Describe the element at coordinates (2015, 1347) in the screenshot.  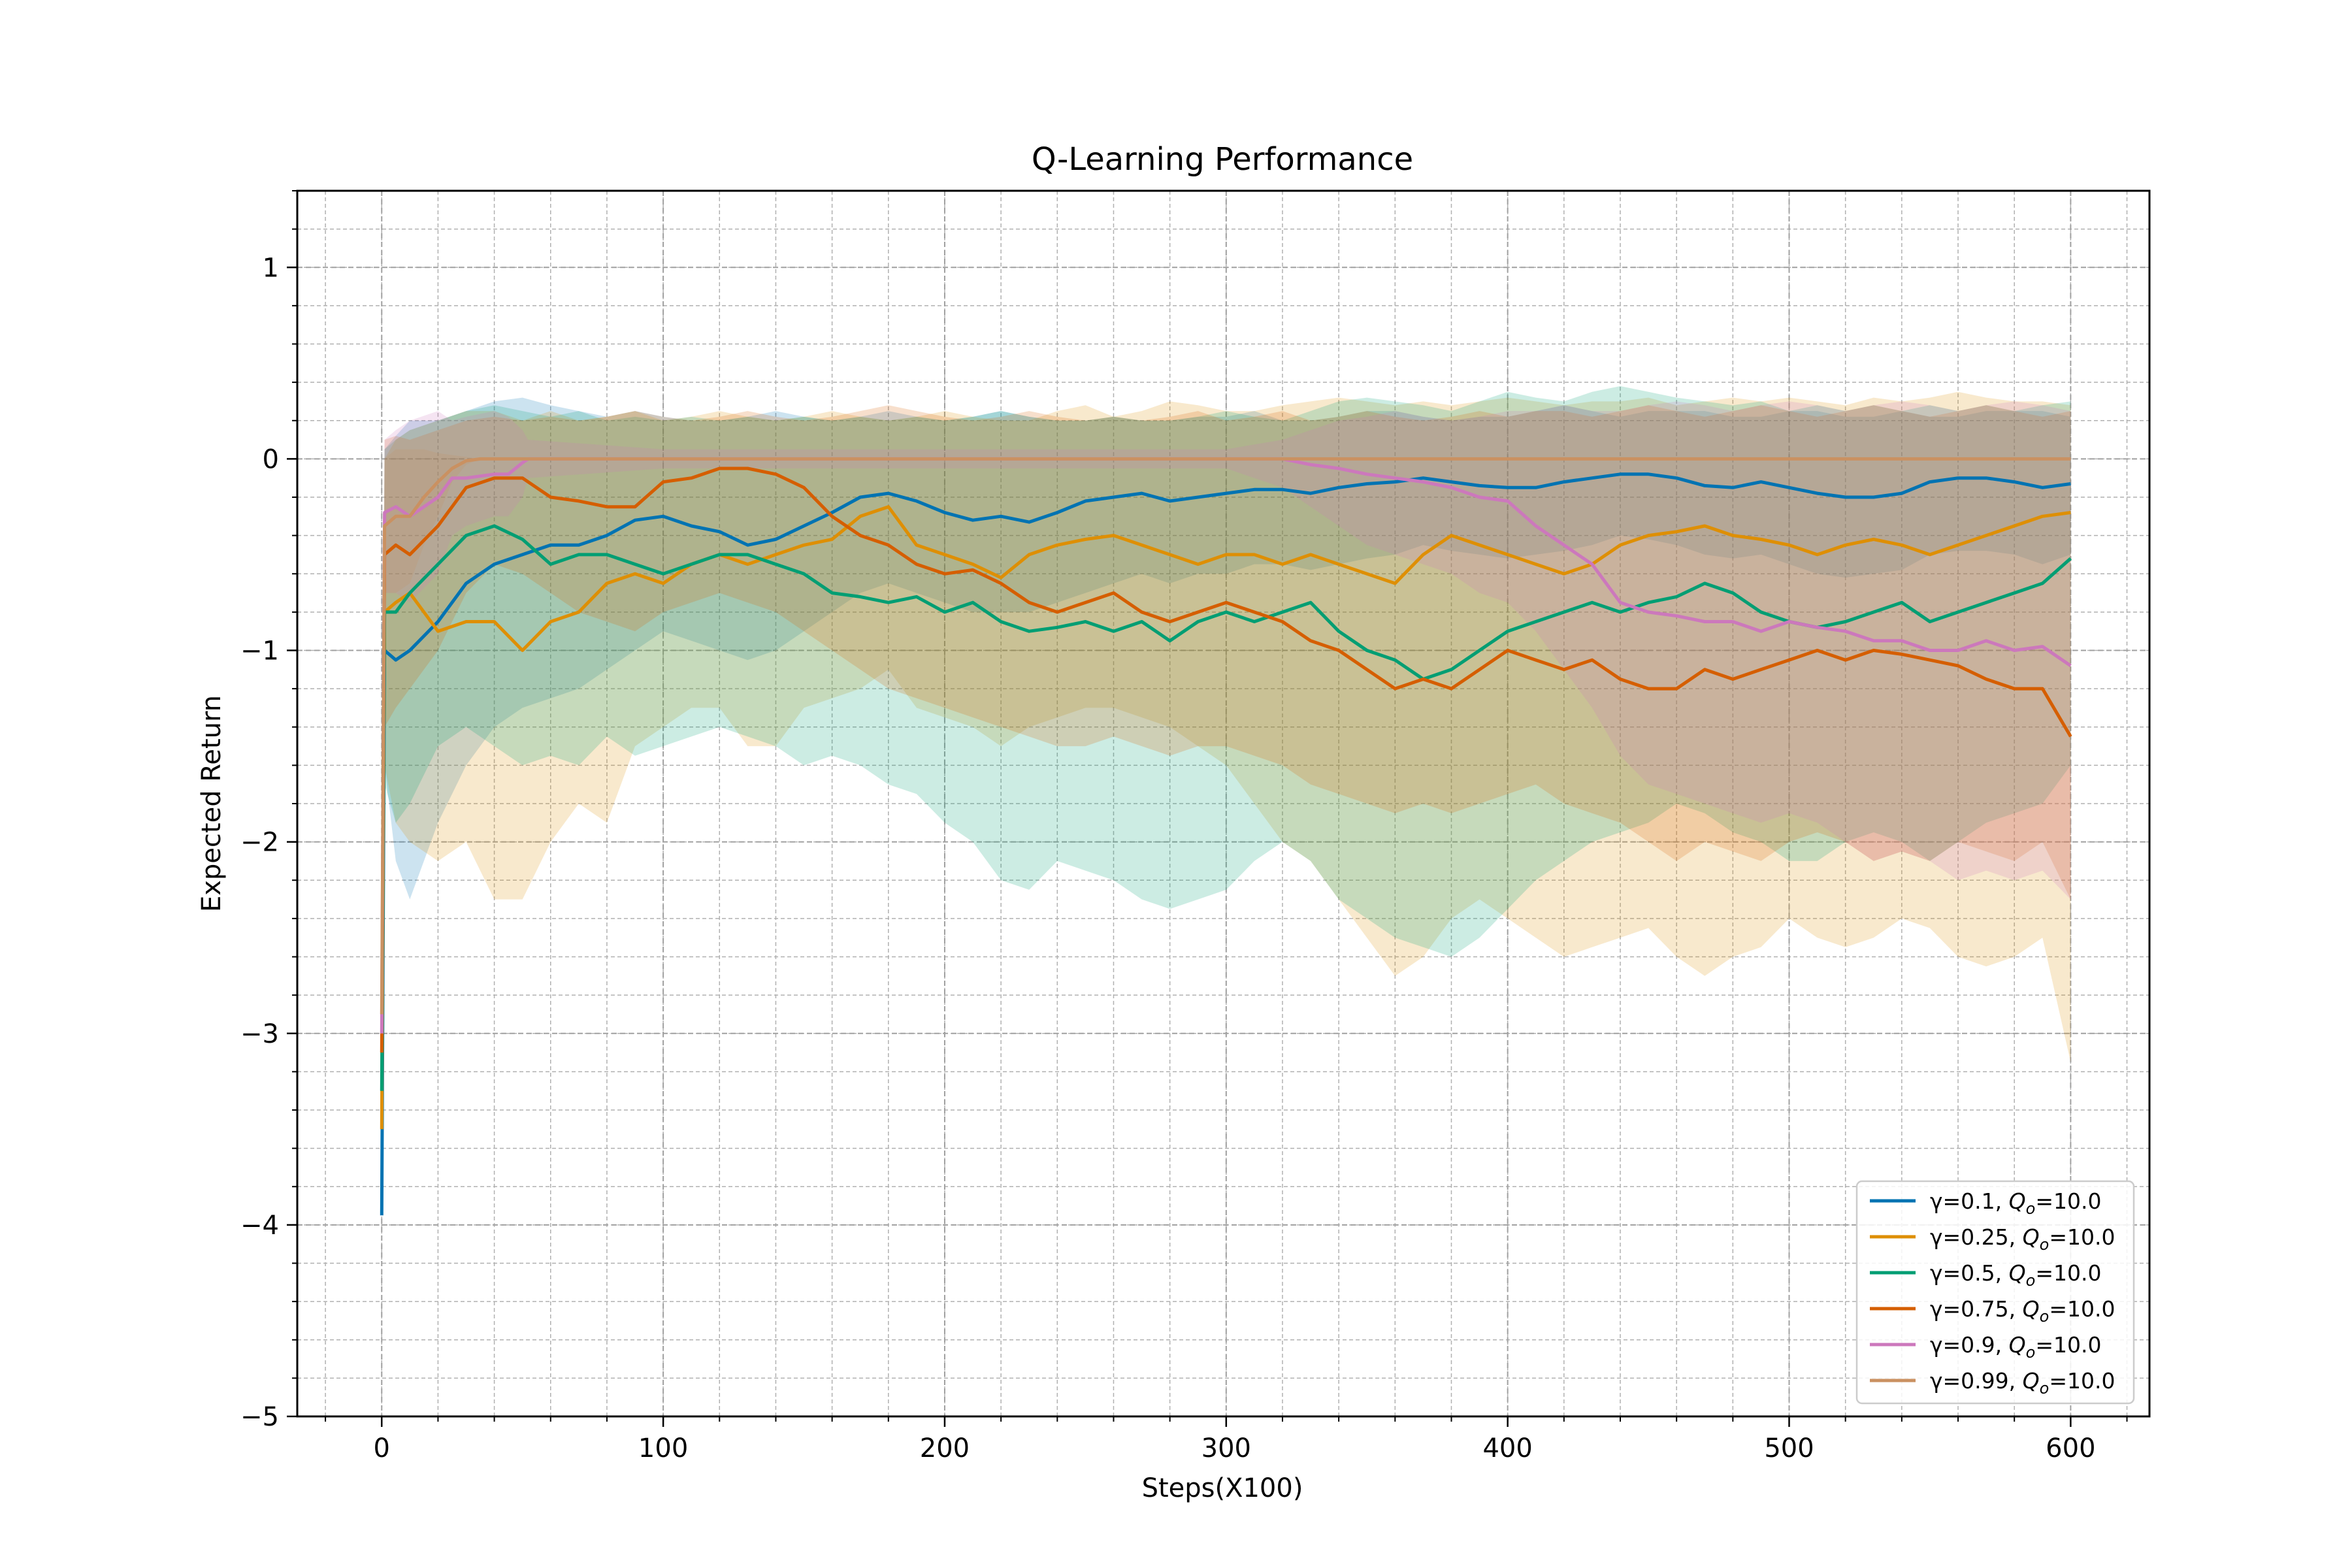
I see `legend-label-4: γ=0.9, Qo=10.0` at that location.